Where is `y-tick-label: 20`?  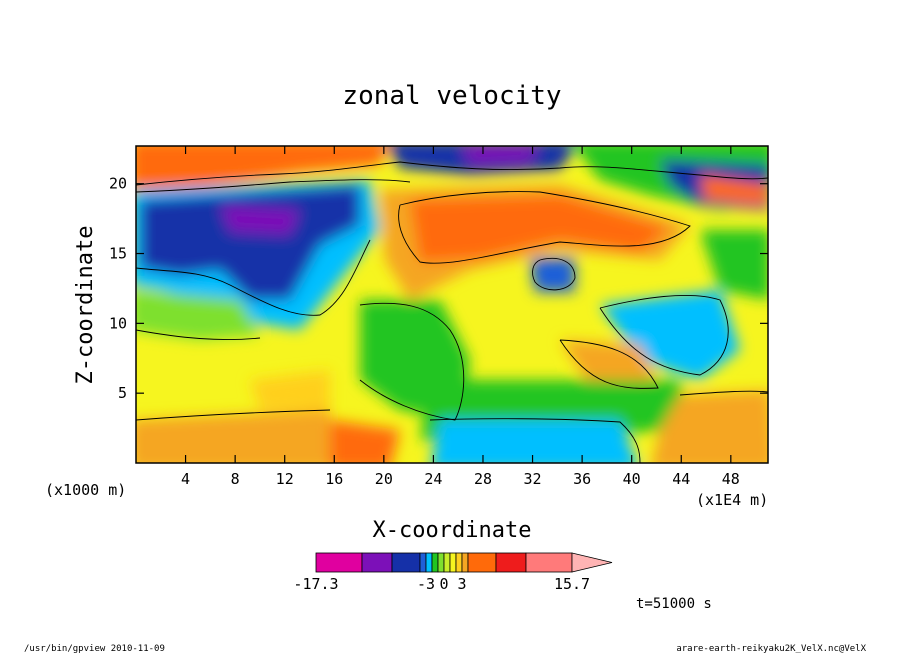
y-tick-label: 20 is located at coordinates (118, 184).